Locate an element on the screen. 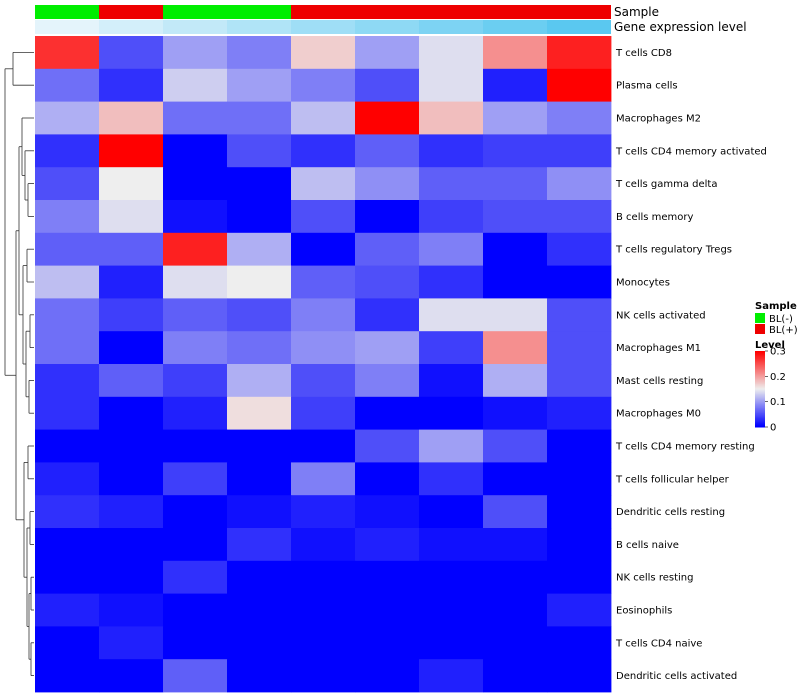  row-label: Dendritic cells activated is located at coordinates (676, 676).